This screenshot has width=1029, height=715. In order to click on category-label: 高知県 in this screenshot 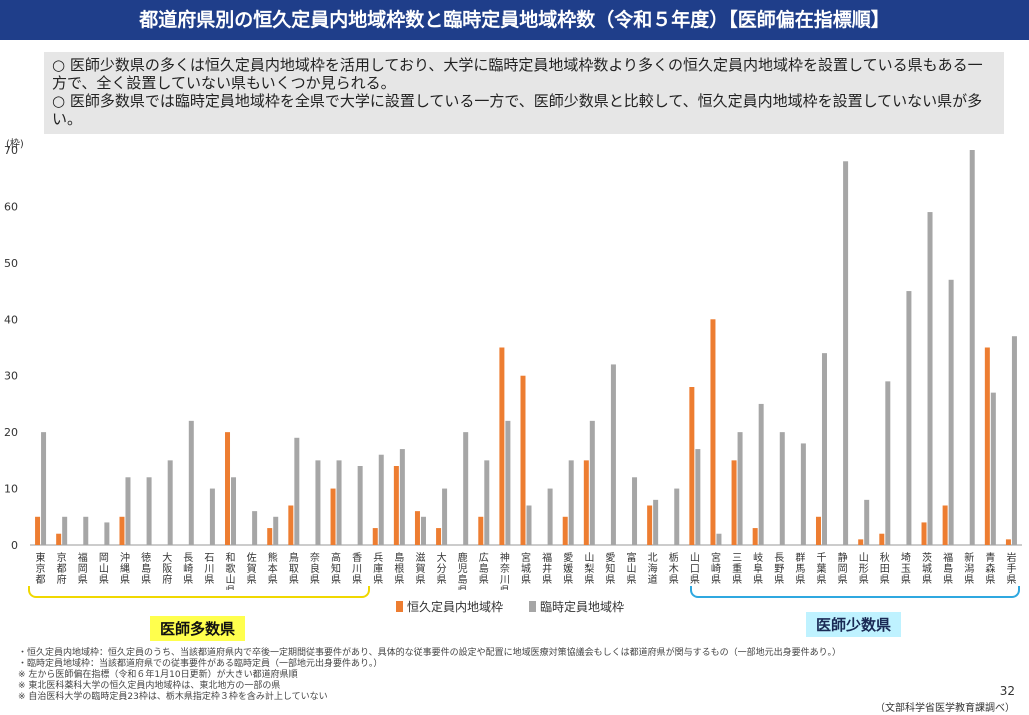, I will do `click(336, 568)`.